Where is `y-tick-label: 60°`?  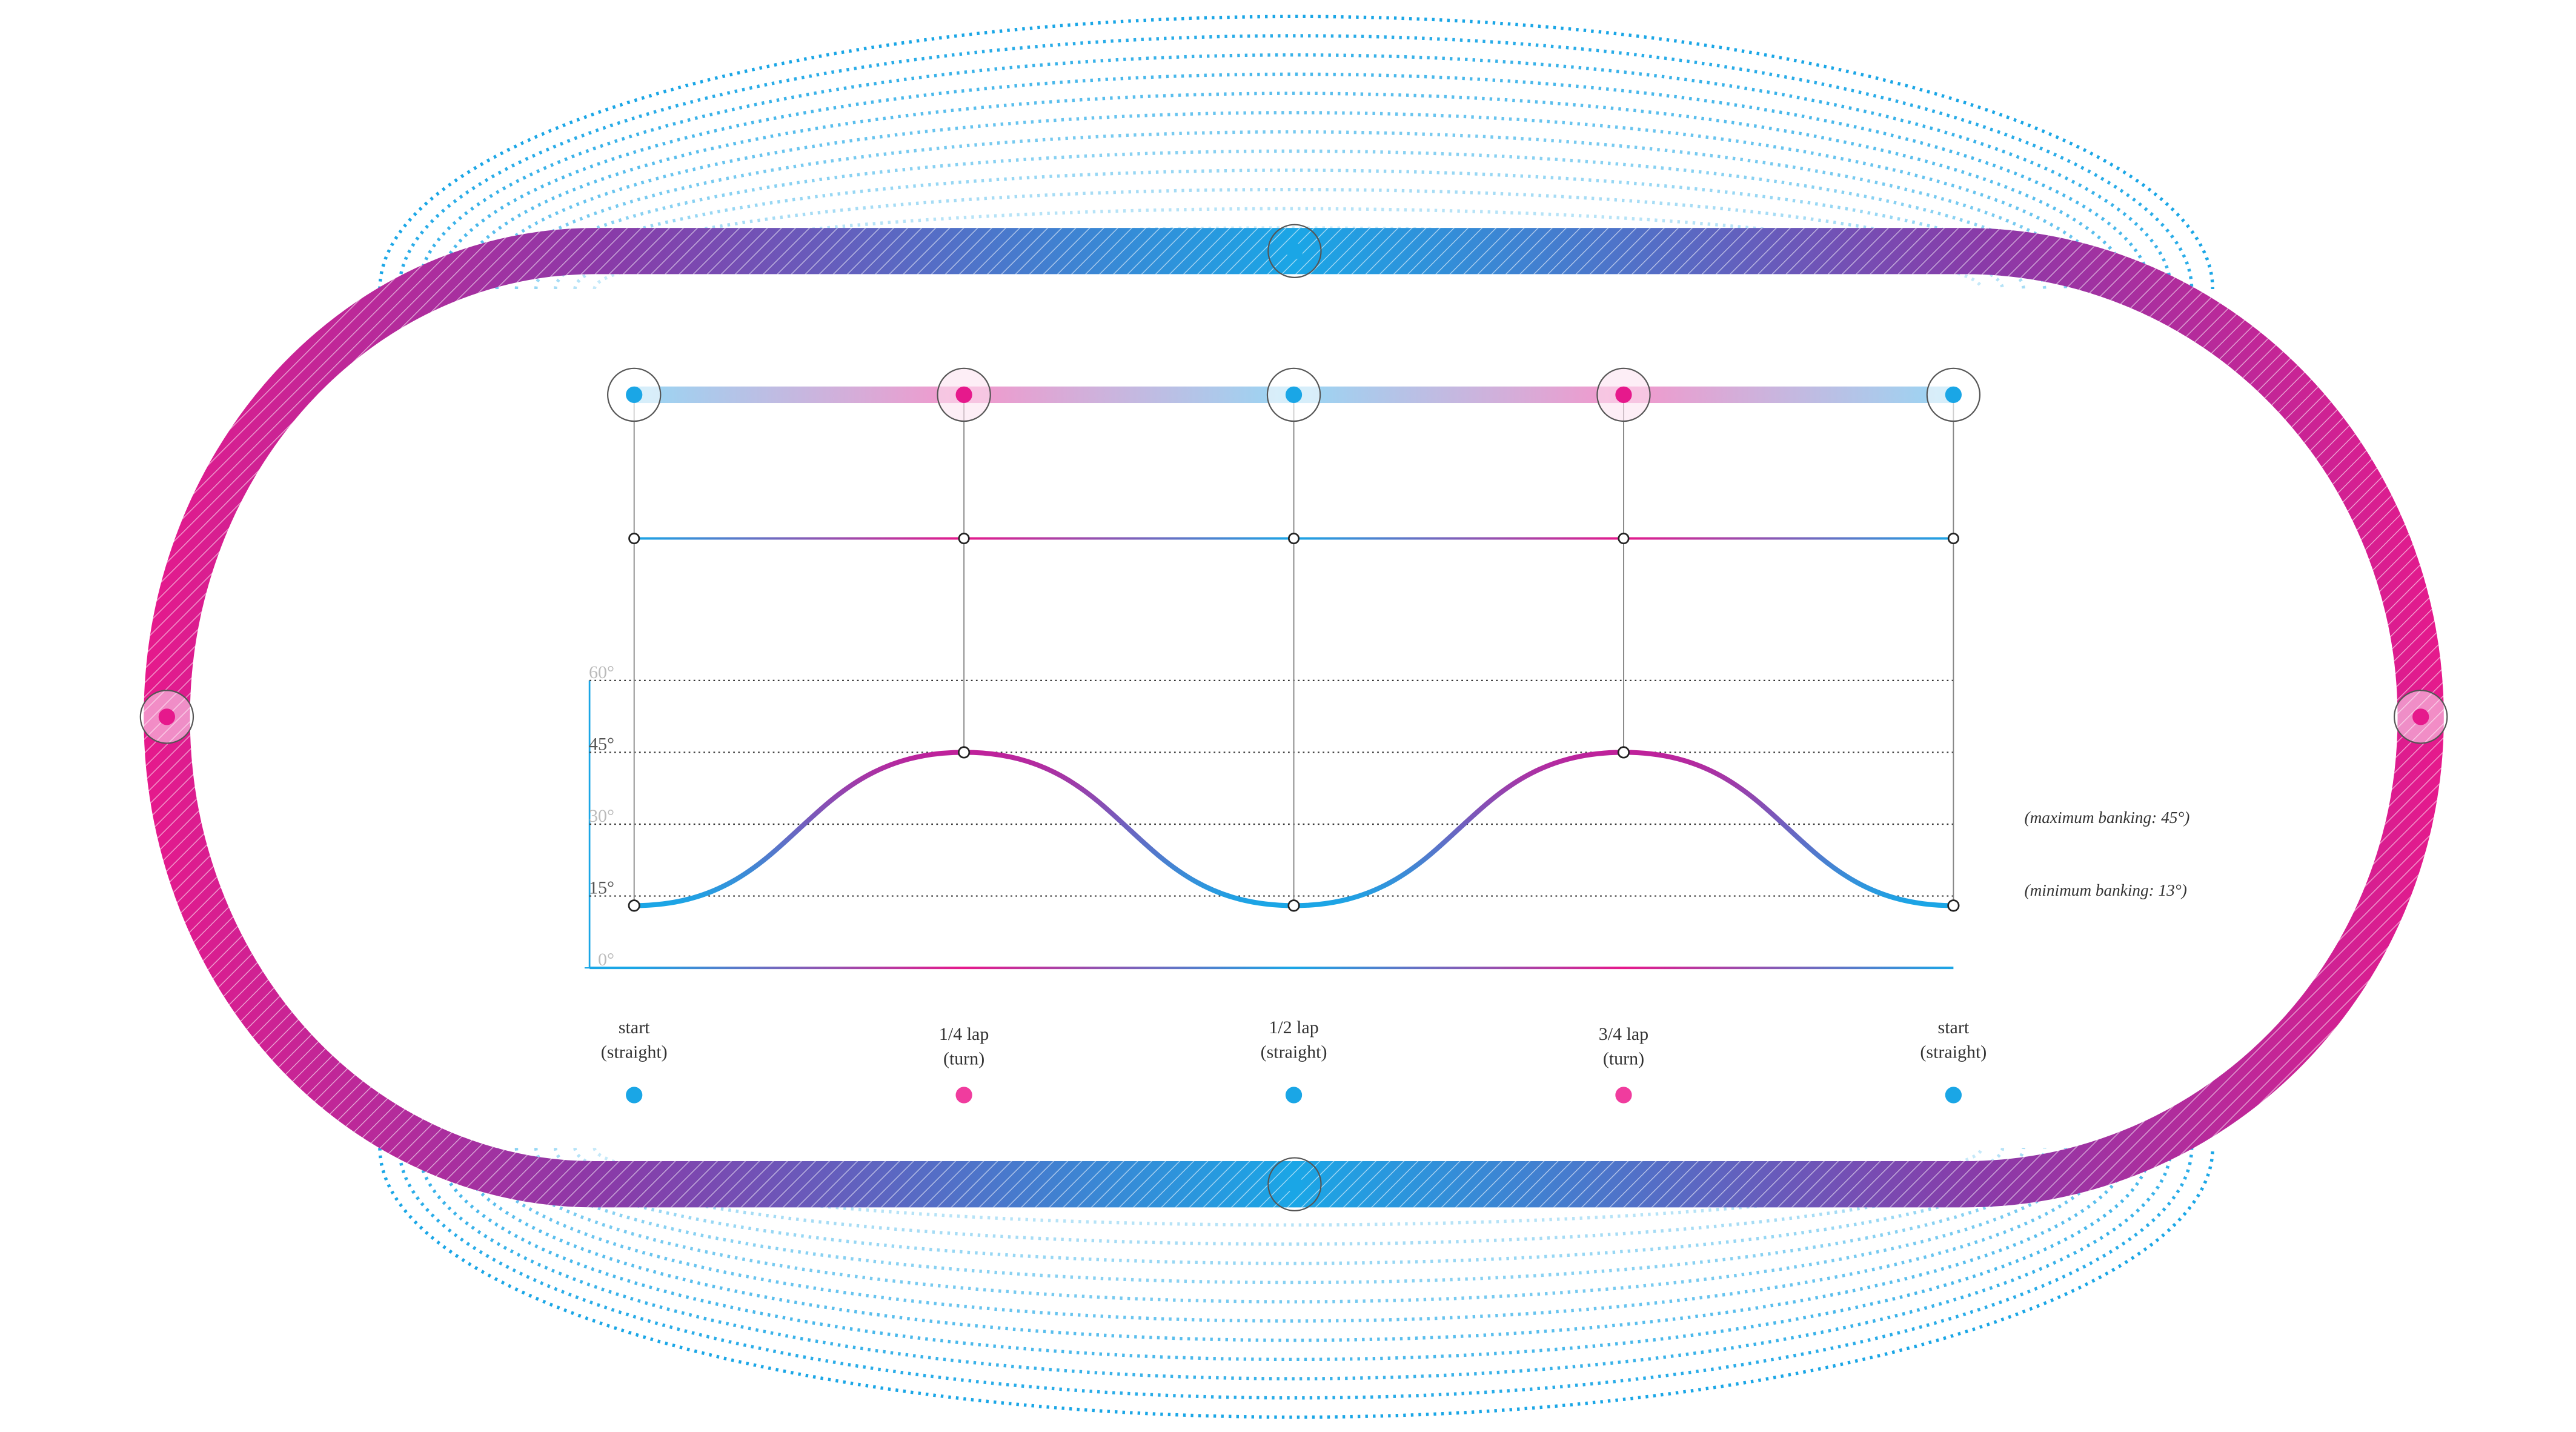
y-tick-label: 60° is located at coordinates (601, 672).